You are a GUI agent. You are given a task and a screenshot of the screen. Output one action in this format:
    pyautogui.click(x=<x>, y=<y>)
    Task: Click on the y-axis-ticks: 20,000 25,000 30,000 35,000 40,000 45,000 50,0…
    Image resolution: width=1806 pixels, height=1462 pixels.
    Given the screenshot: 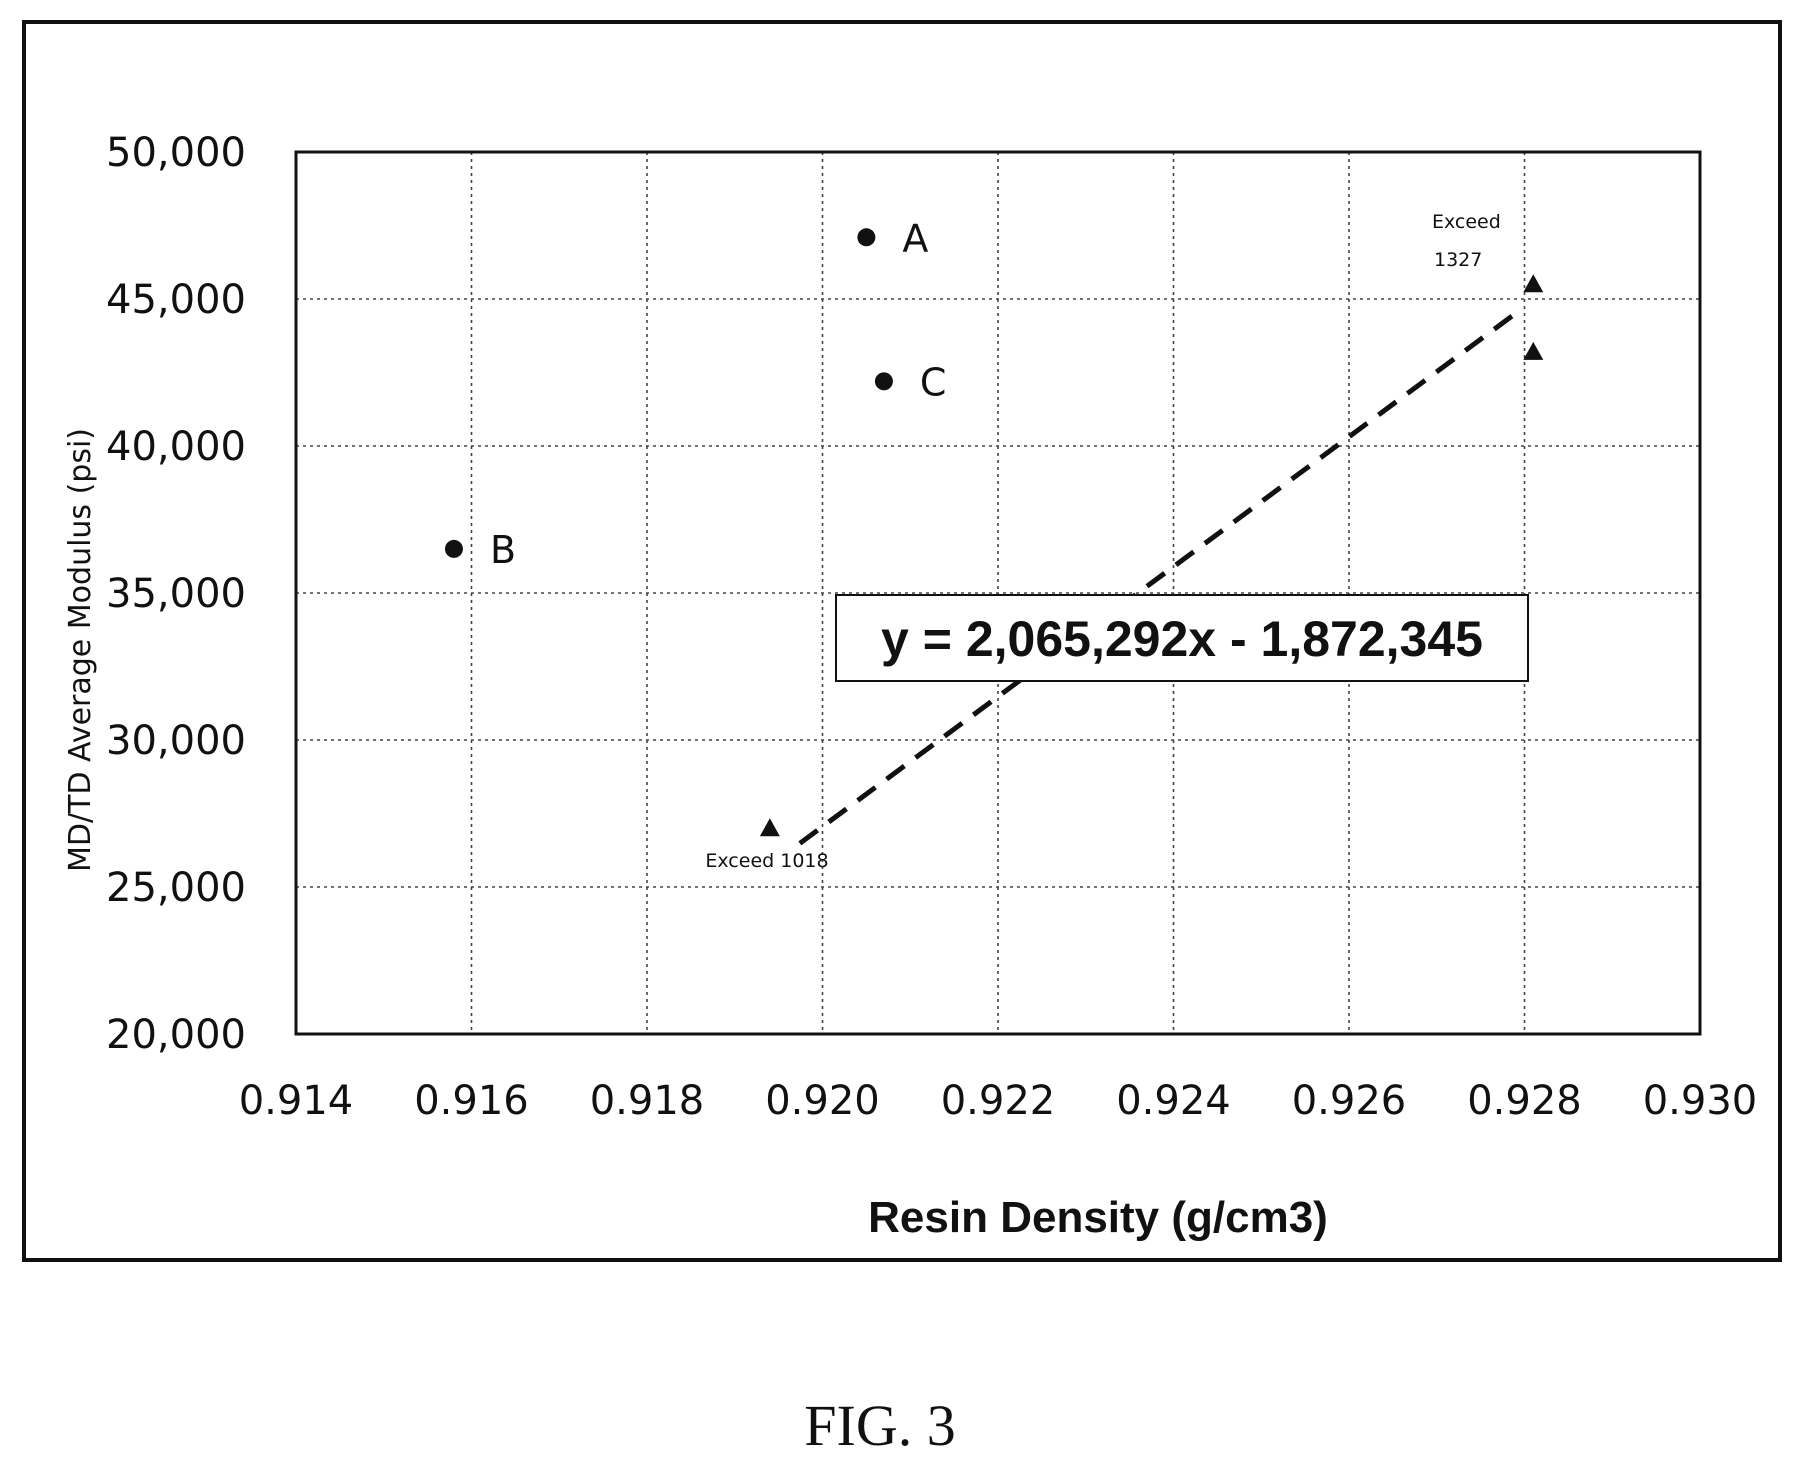 What is the action you would take?
    pyautogui.click(x=176, y=594)
    